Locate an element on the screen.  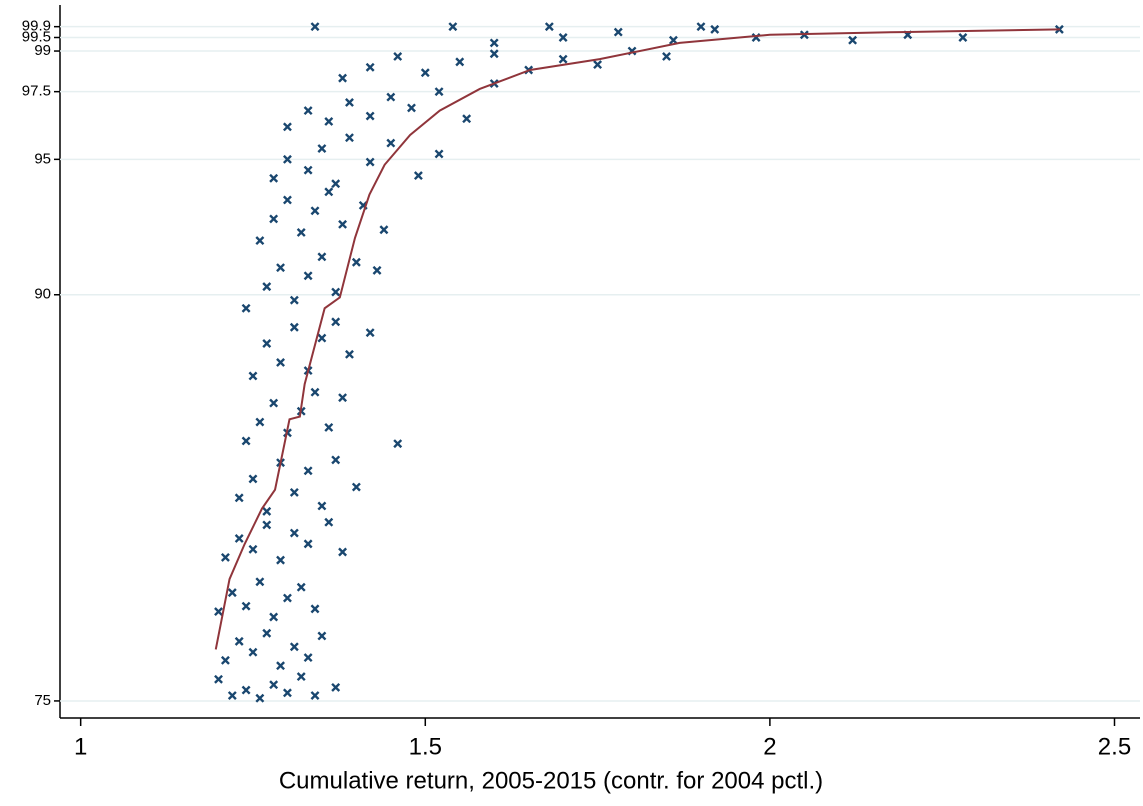
x-tick-label: 1.5 is located at coordinates (425, 746).